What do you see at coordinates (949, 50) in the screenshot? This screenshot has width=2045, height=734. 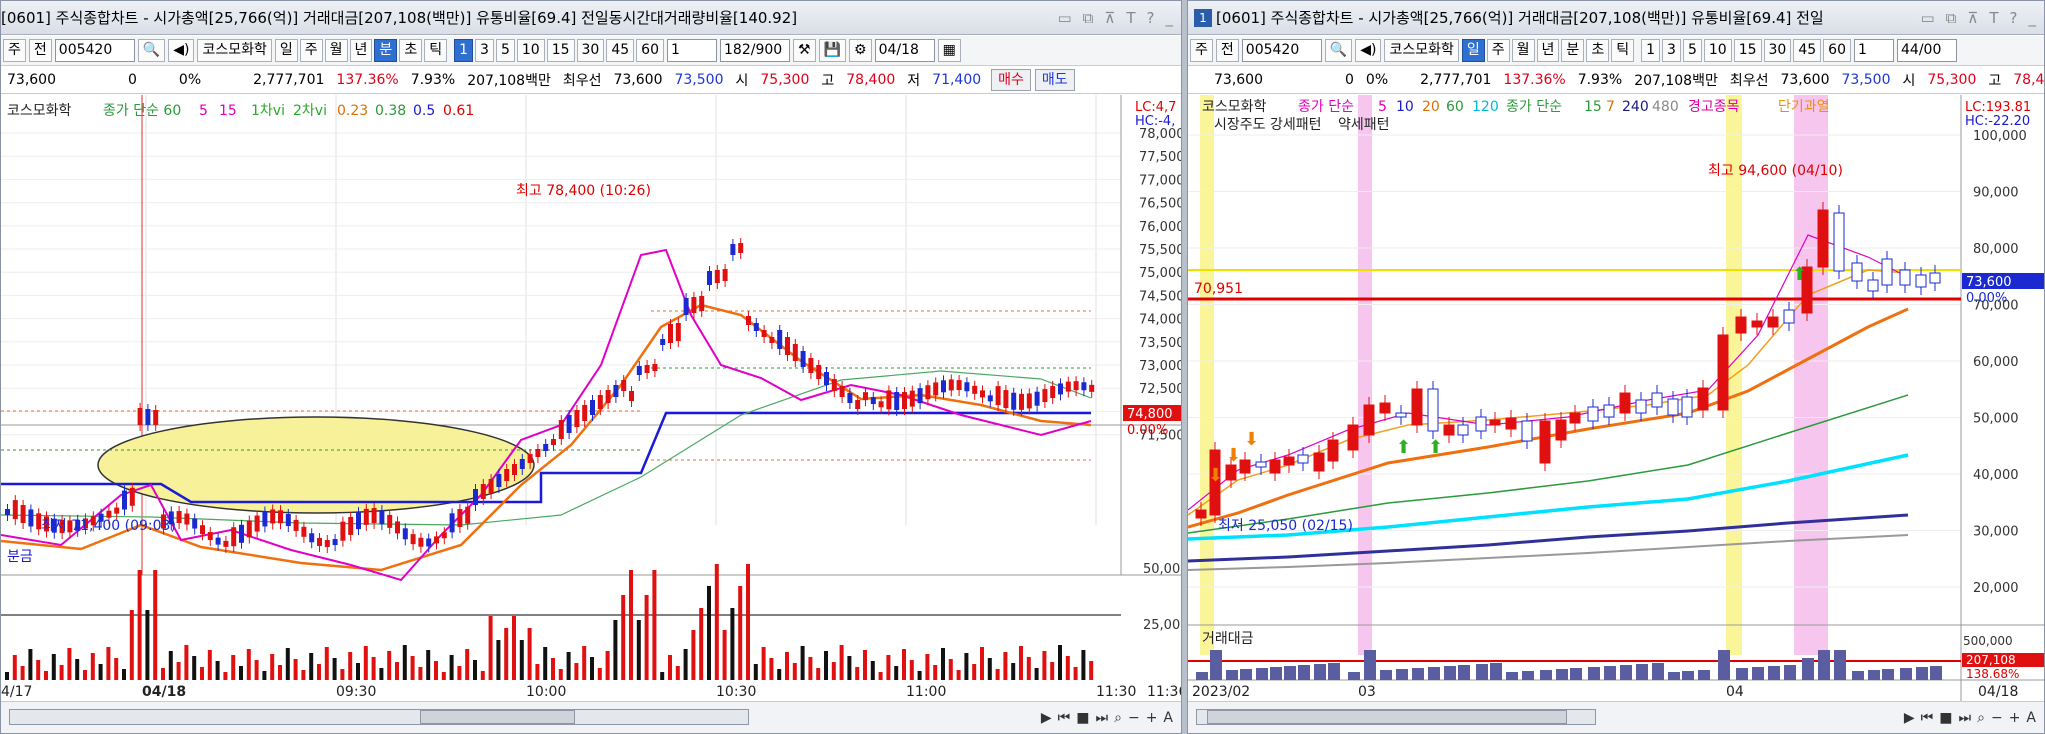 I see `calendar-icon: ▦` at bounding box center [949, 50].